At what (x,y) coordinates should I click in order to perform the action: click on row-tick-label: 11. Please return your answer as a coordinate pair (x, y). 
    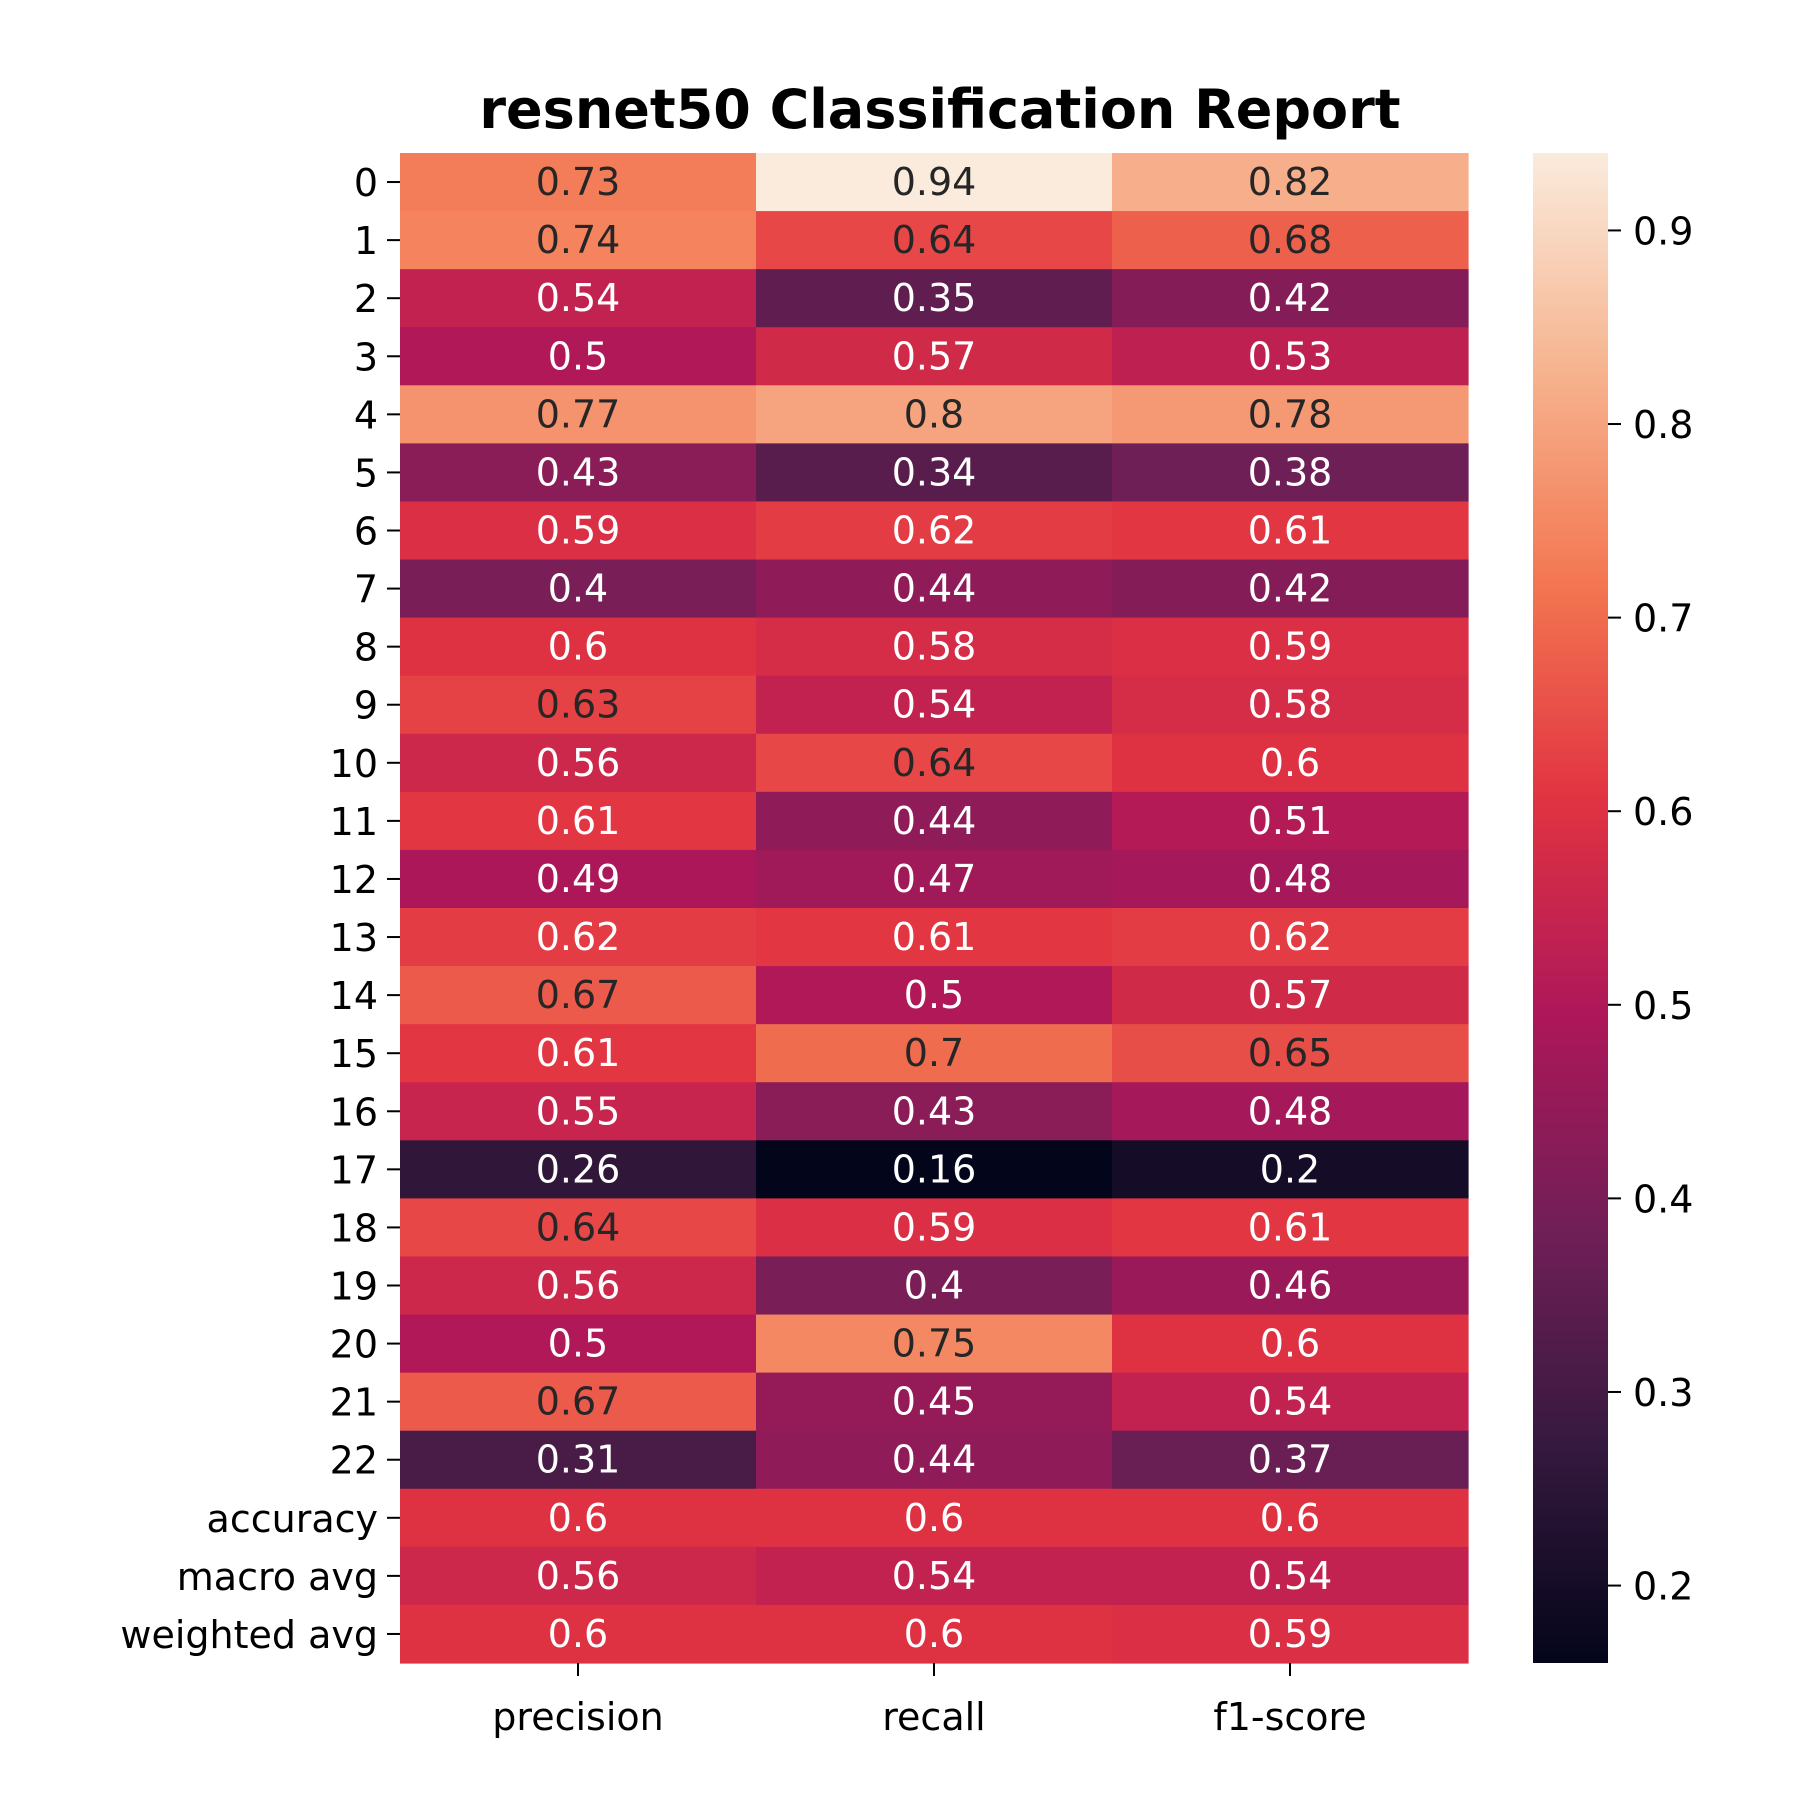
    Looking at the image, I should click on (354, 822).